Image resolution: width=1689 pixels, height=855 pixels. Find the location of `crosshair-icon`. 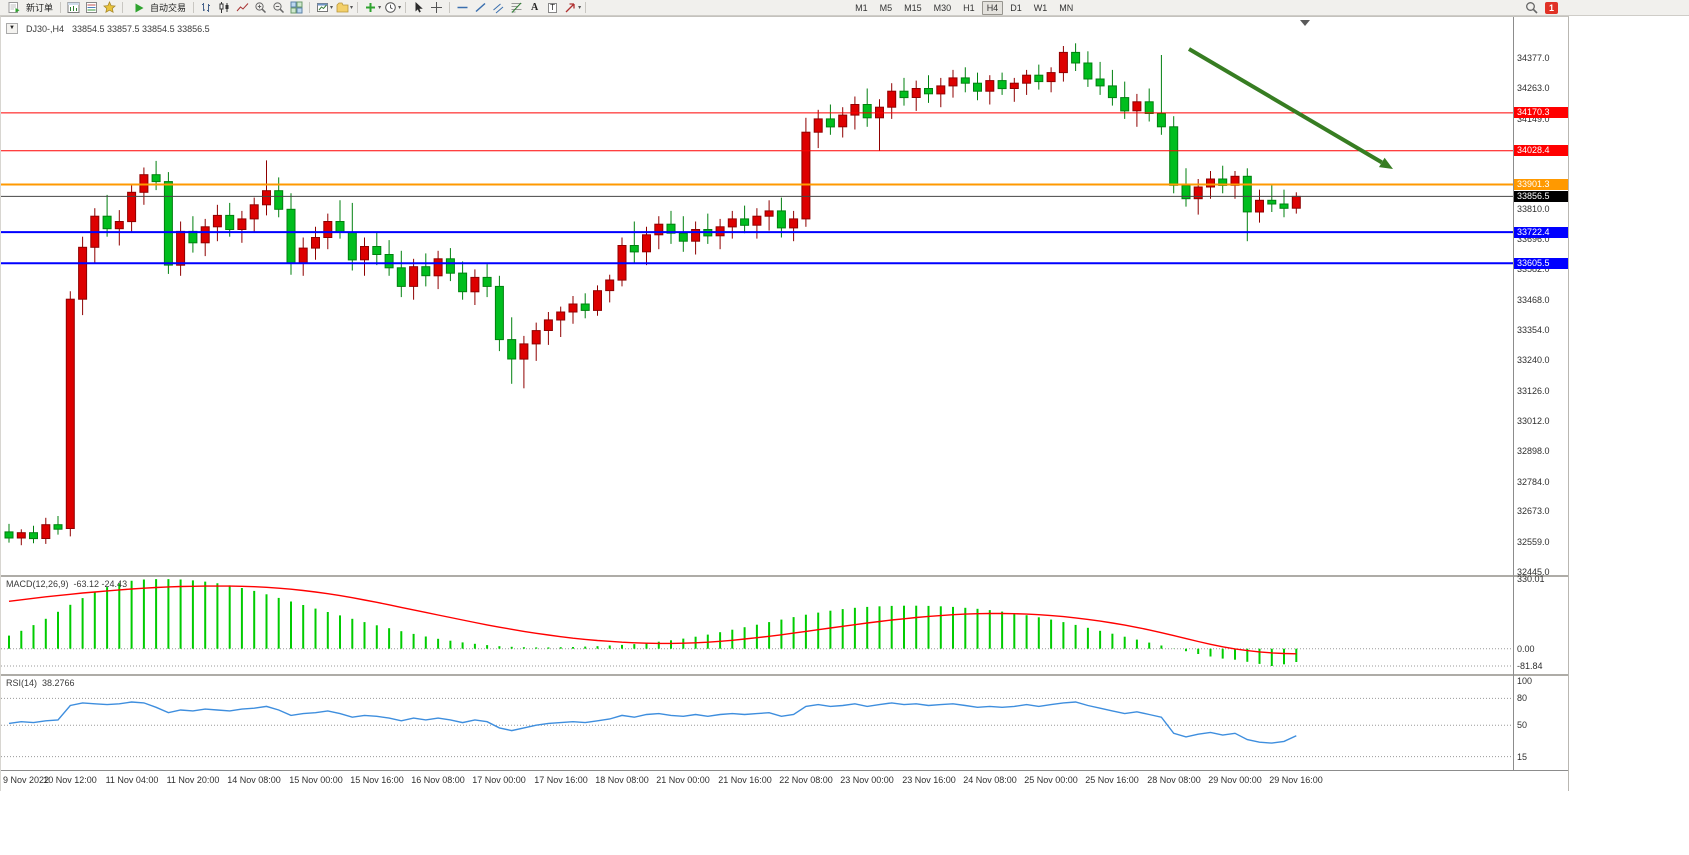

crosshair-icon is located at coordinates (436, 7).